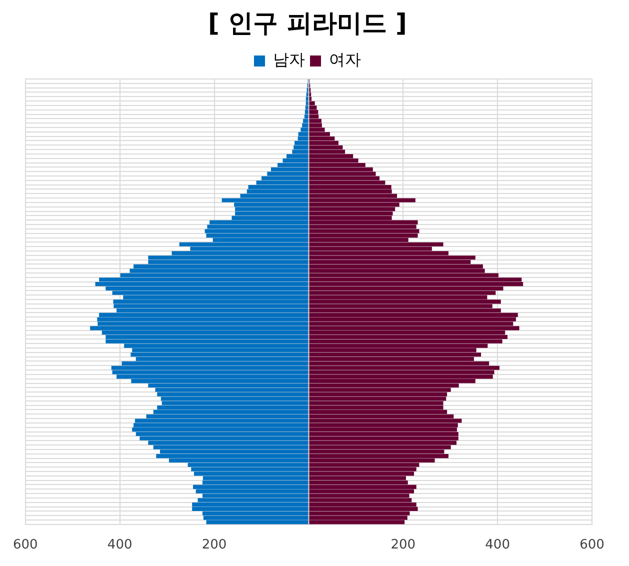 This screenshot has height=566, width=629. I want to click on legend-label: 여자, so click(345, 60).